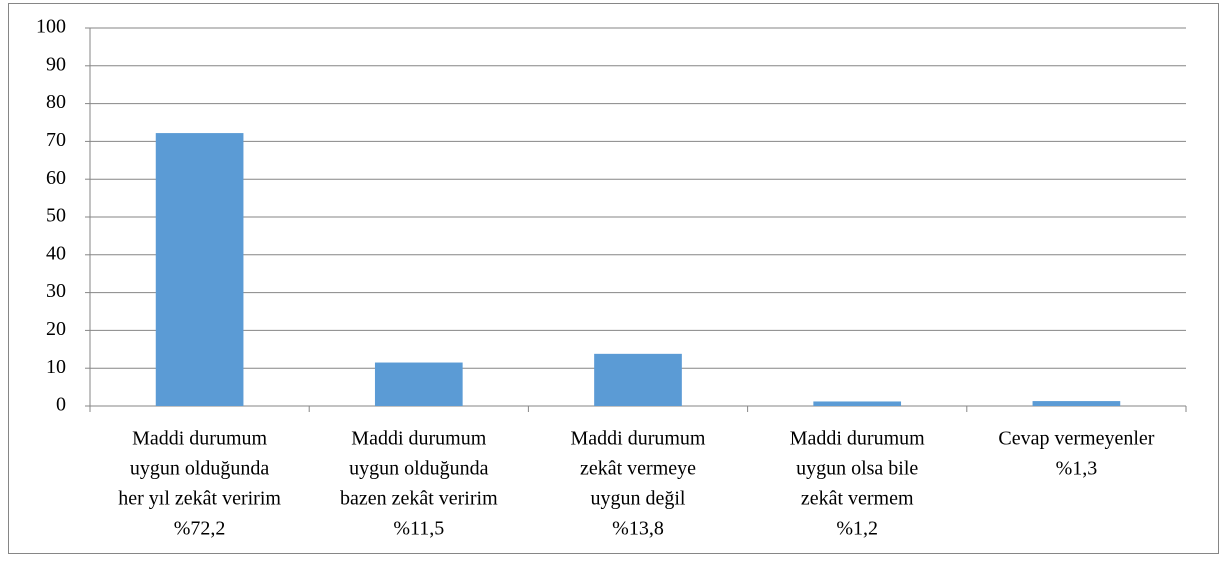  Describe the element at coordinates (638, 529) in the screenshot. I see `x-tick-label: %13,8` at that location.